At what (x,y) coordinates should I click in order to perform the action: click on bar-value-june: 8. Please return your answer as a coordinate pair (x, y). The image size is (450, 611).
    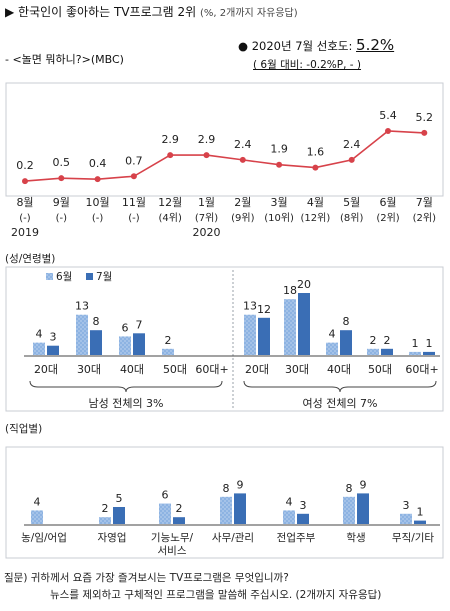
    Looking at the image, I should click on (226, 488).